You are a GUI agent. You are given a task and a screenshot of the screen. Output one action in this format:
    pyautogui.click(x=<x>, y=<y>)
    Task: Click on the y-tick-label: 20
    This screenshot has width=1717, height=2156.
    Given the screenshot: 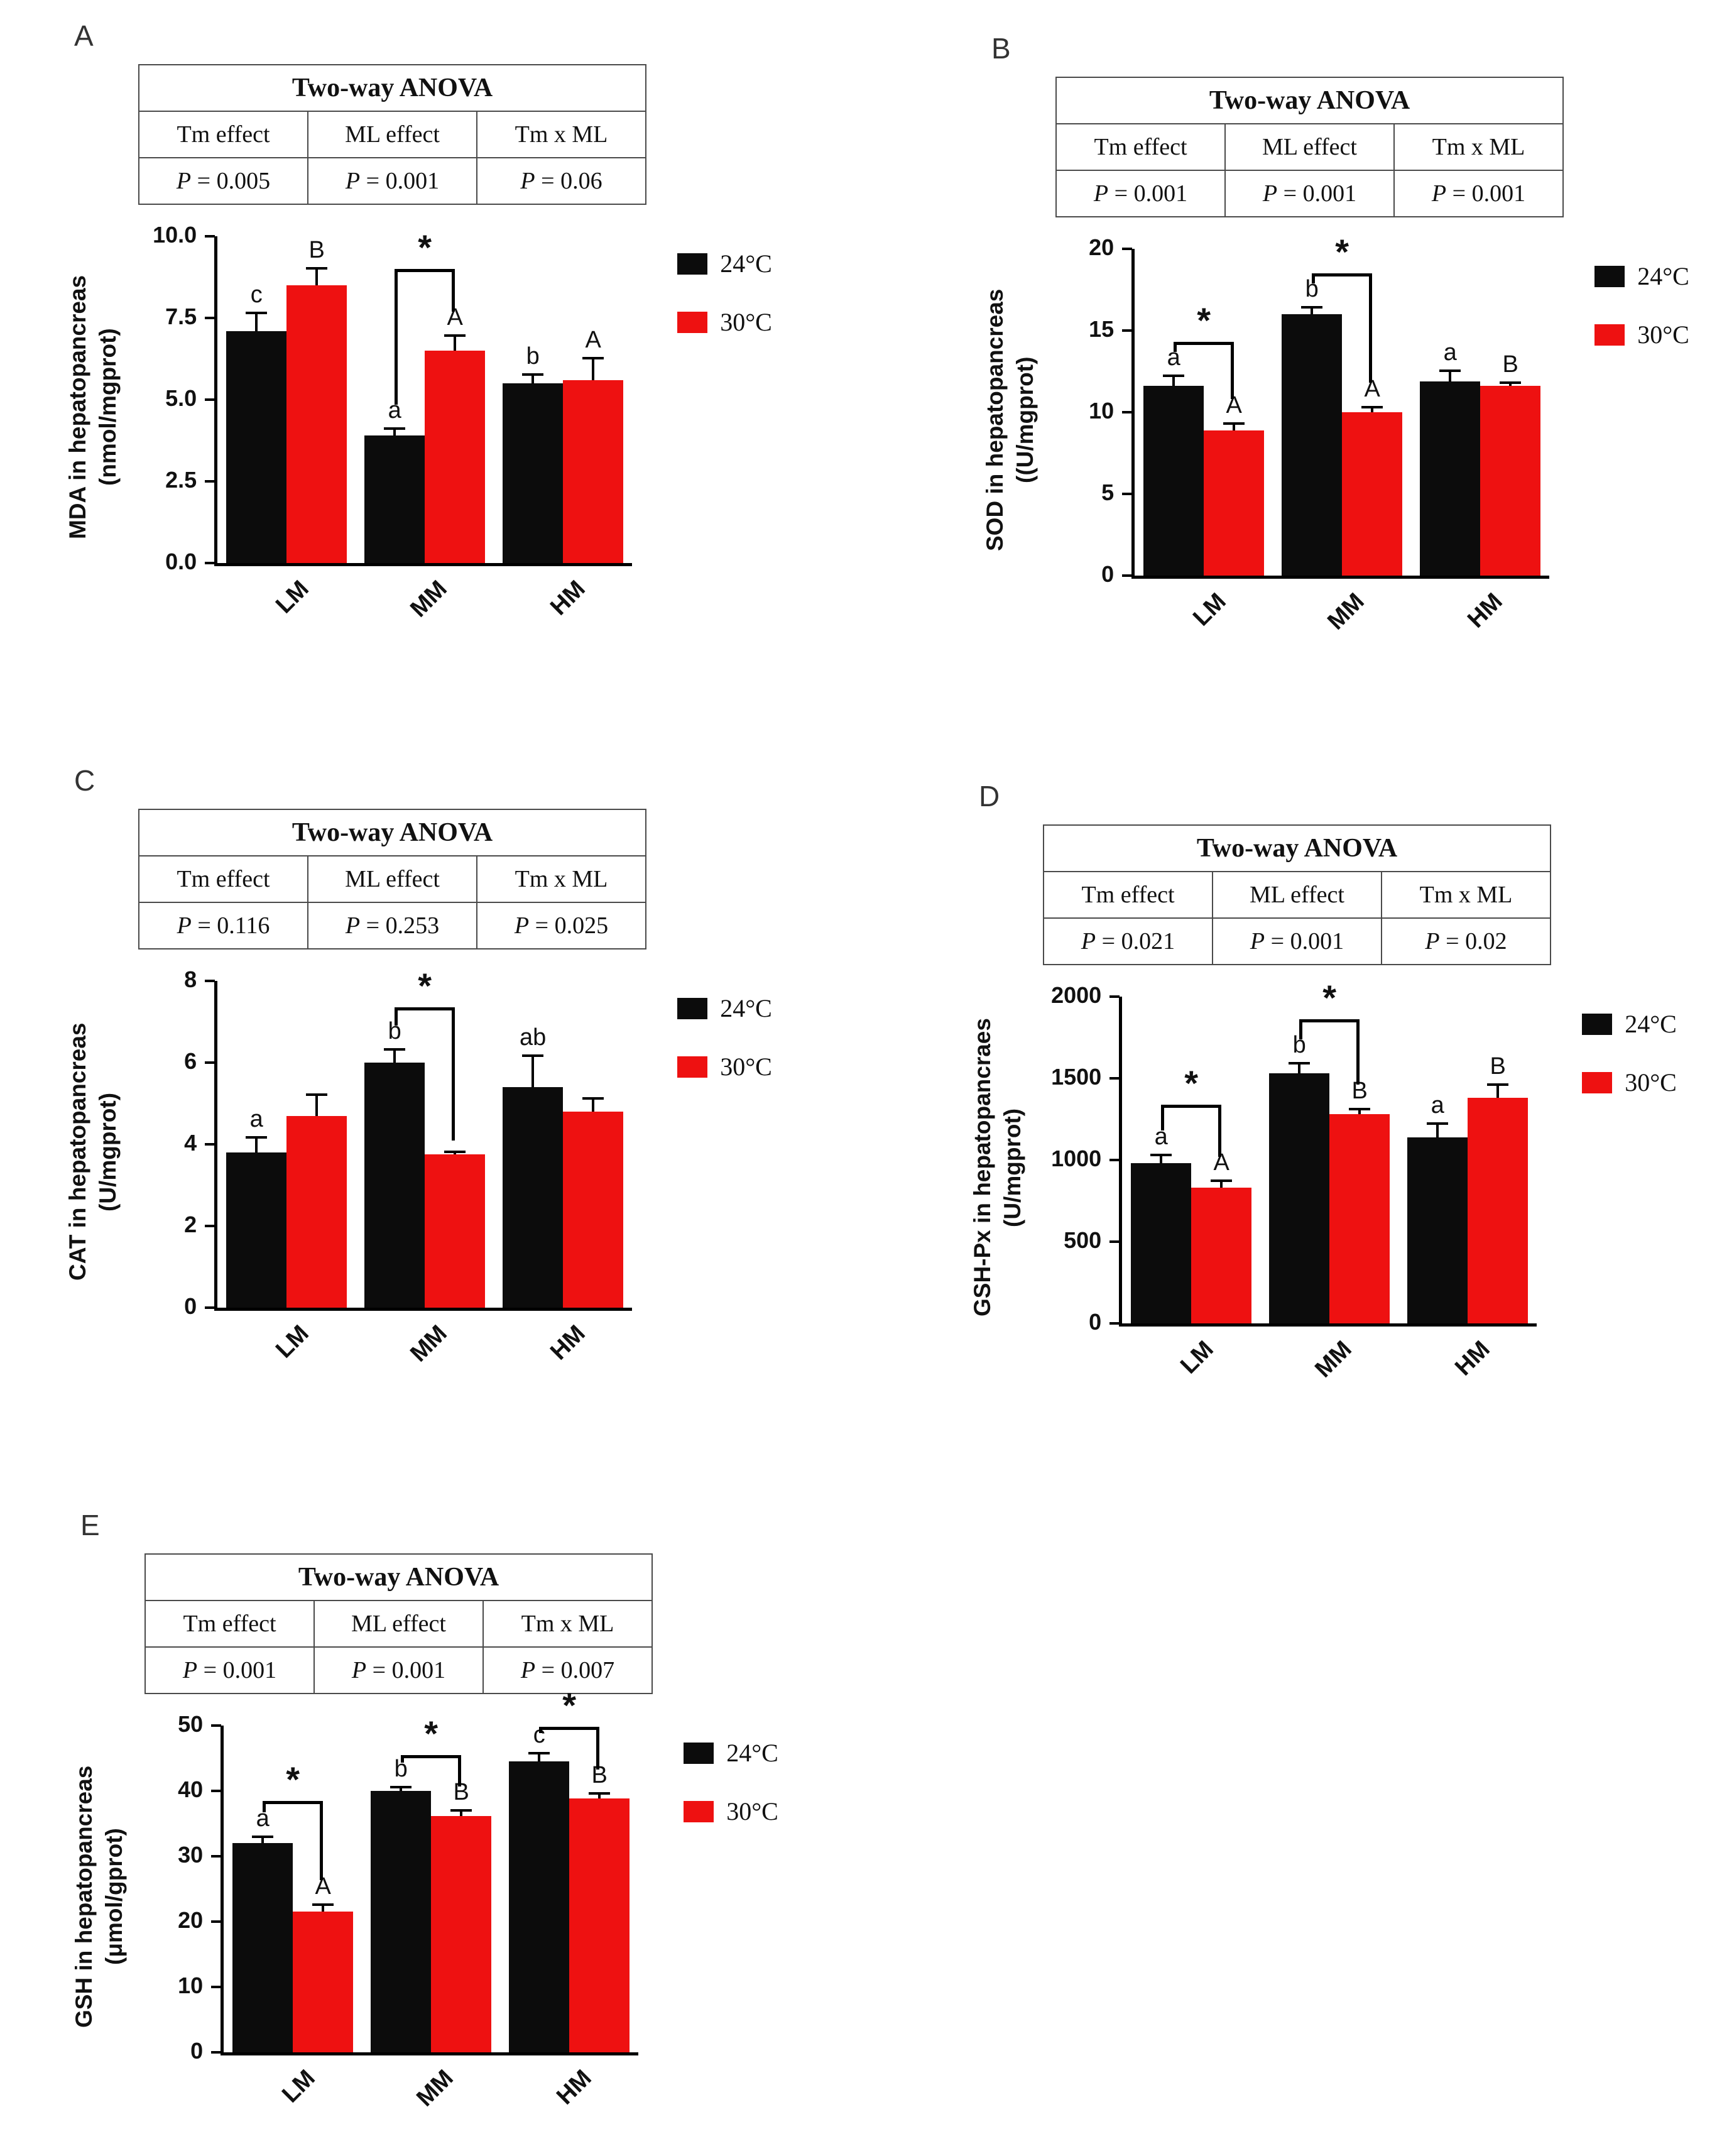 What is the action you would take?
    pyautogui.click(x=191, y=1920)
    